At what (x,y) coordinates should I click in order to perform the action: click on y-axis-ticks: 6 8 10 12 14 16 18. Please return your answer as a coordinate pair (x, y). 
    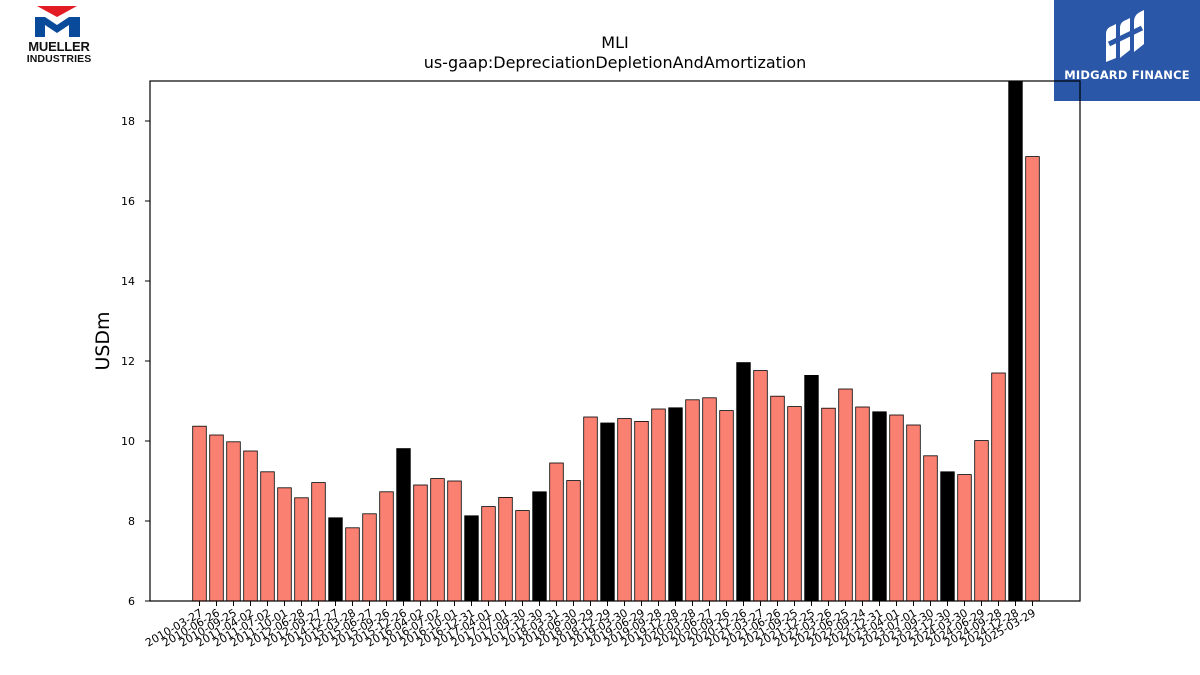
    Looking at the image, I should click on (135, 361).